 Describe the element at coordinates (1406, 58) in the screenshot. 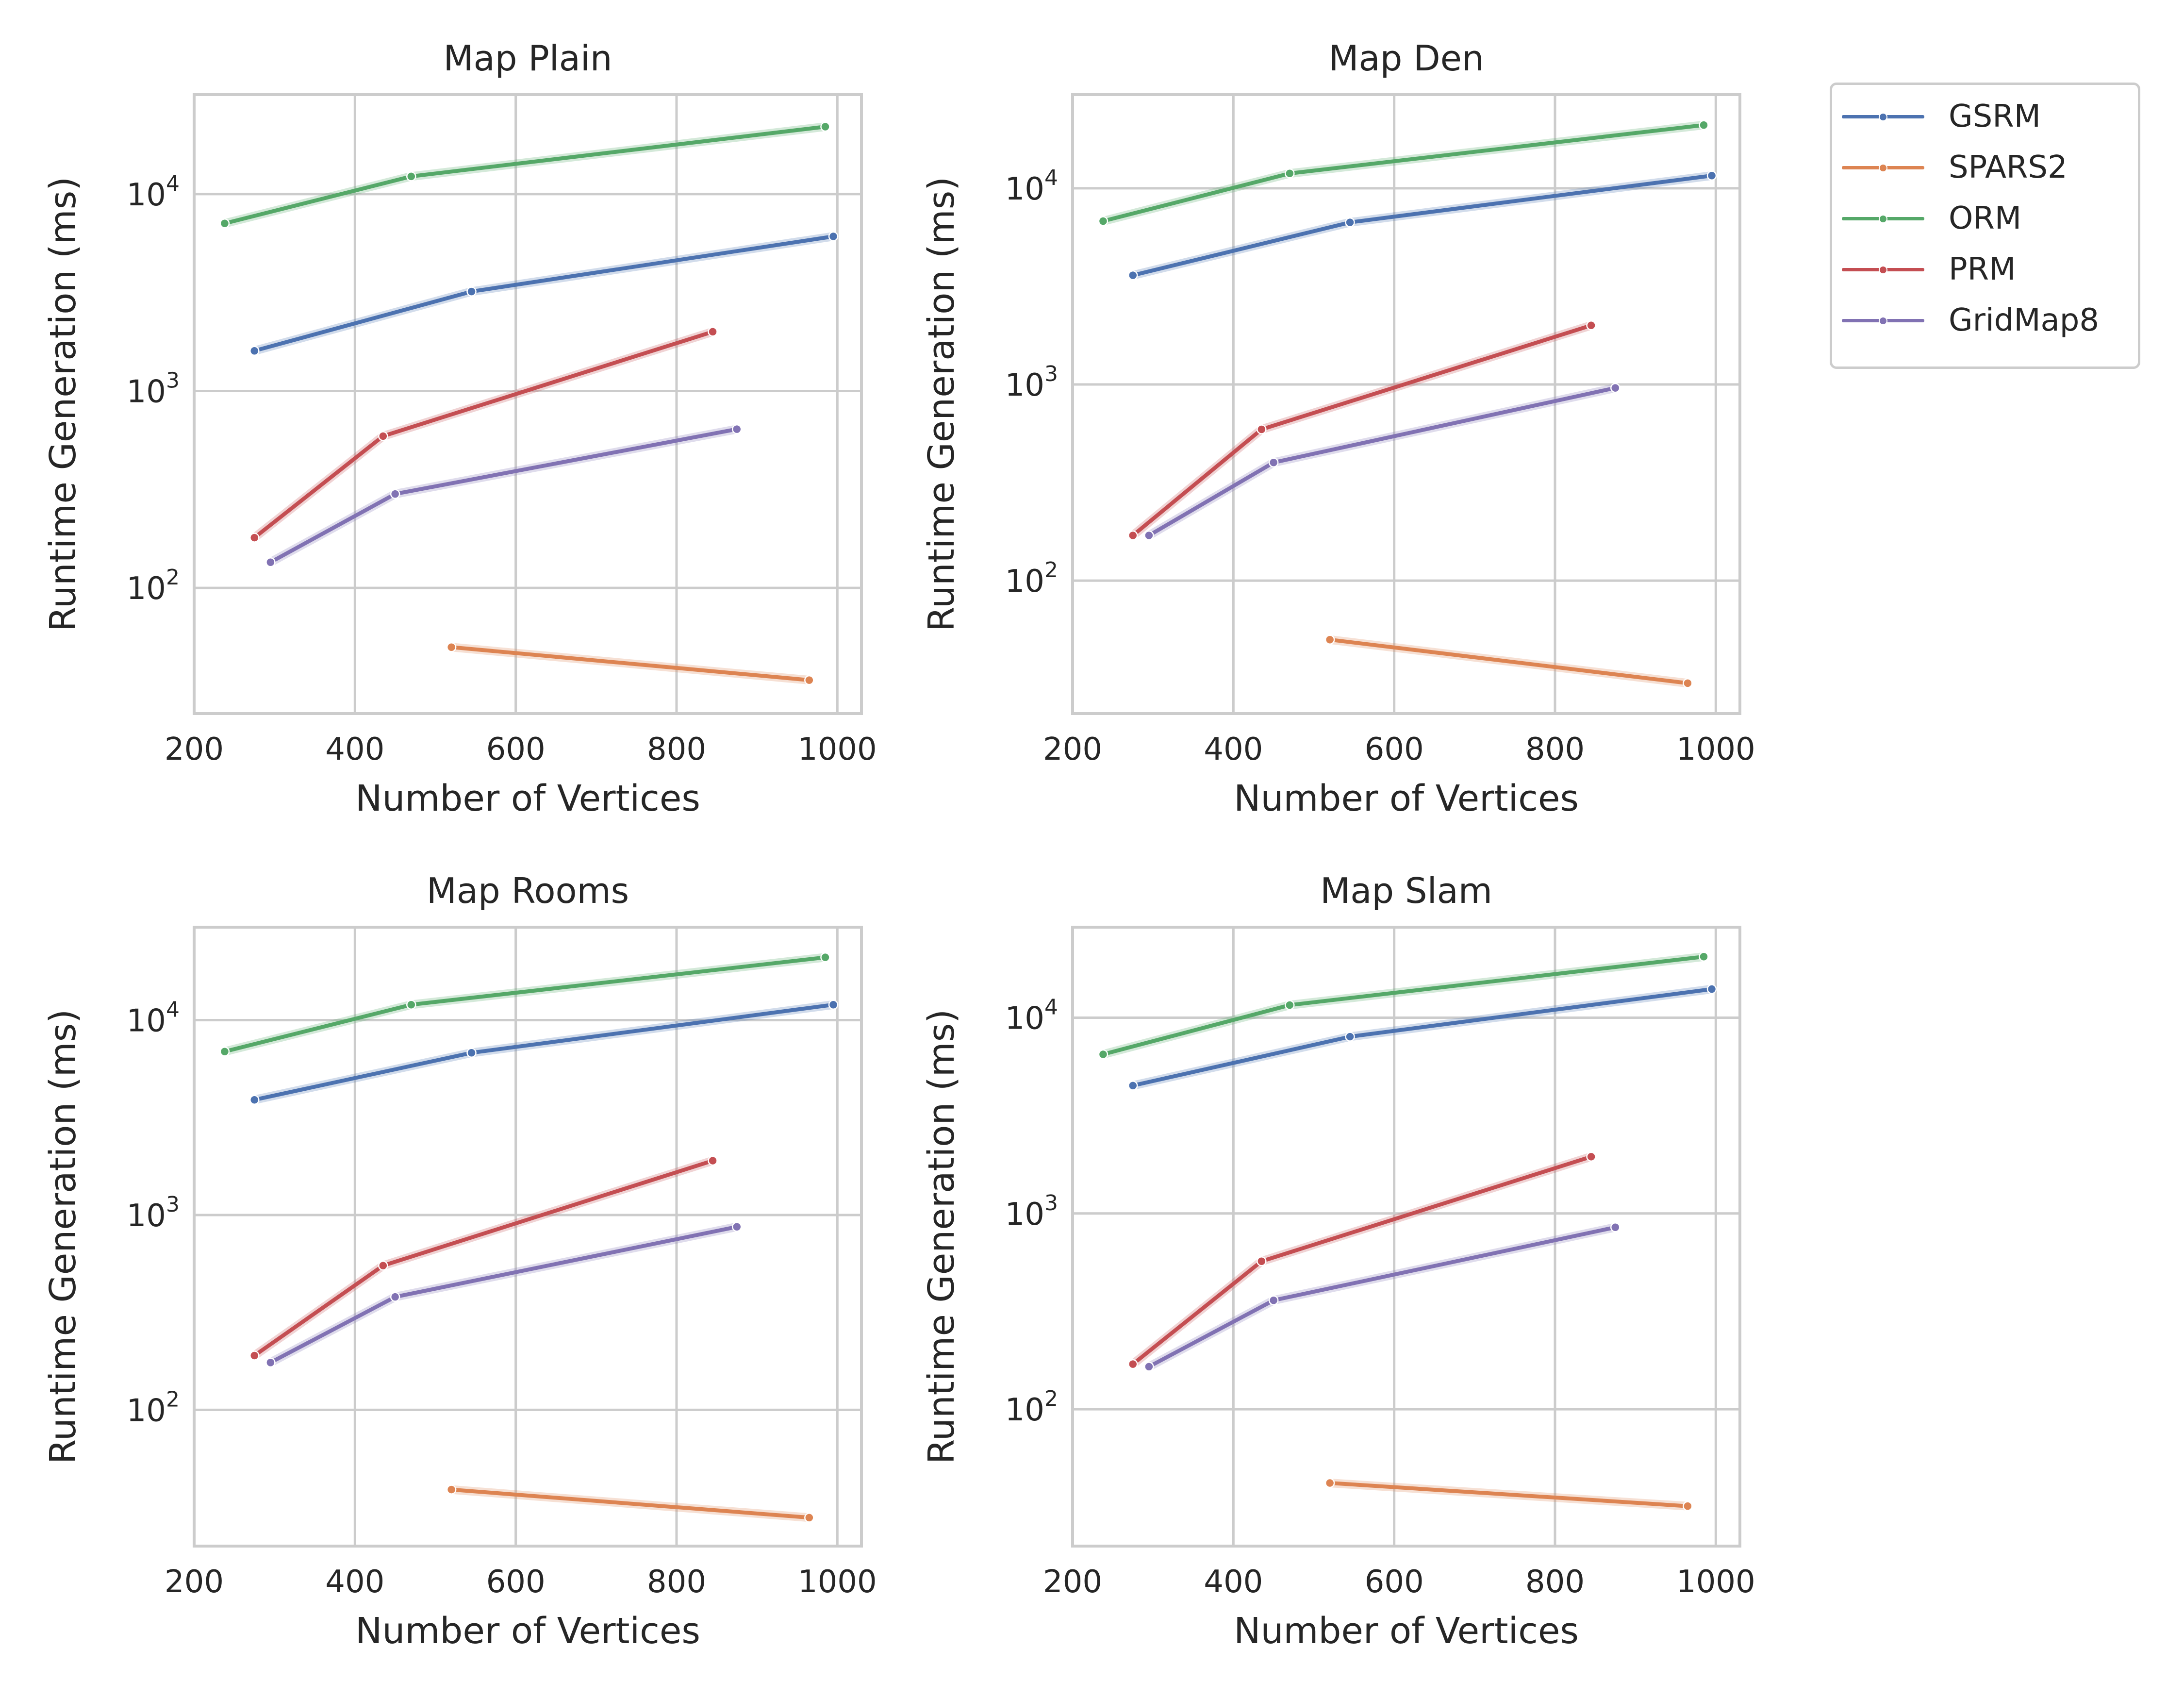

I see `subplot-title: Map Den` at that location.